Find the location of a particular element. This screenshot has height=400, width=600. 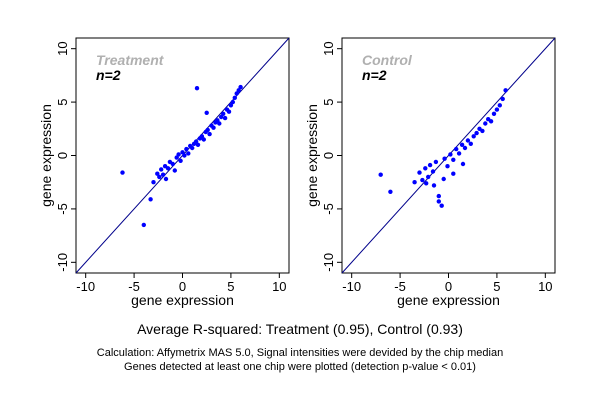

group-label: Treatment is located at coordinates (130, 60).